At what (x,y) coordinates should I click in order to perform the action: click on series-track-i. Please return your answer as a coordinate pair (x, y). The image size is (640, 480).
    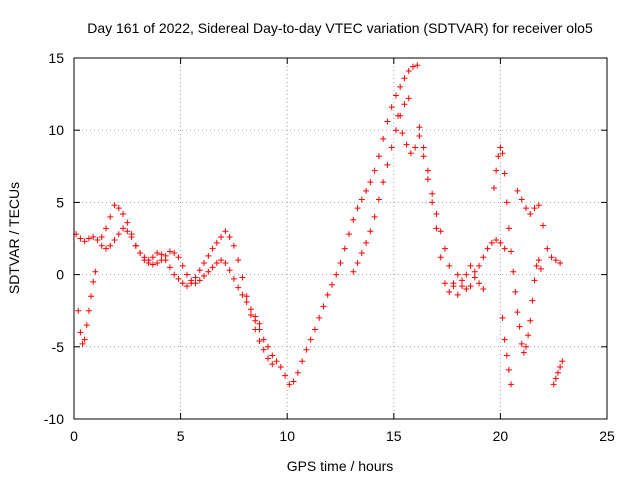
    Looking at the image, I should click on (539, 227).